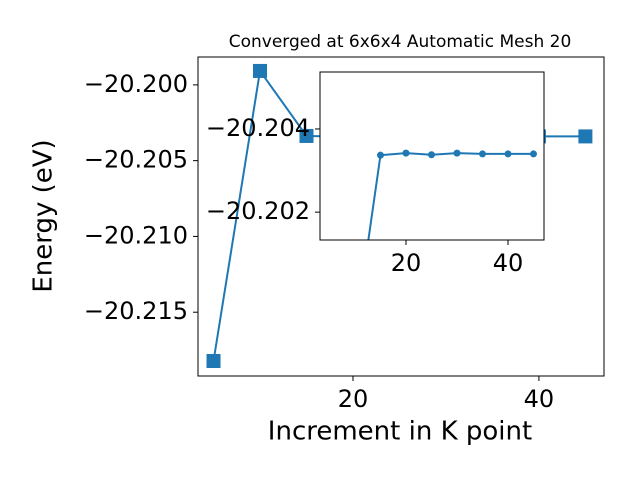 Image resolution: width=640 pixels, height=480 pixels. What do you see at coordinates (136, 160) in the screenshot?
I see `y-tick-label: −20.205` at bounding box center [136, 160].